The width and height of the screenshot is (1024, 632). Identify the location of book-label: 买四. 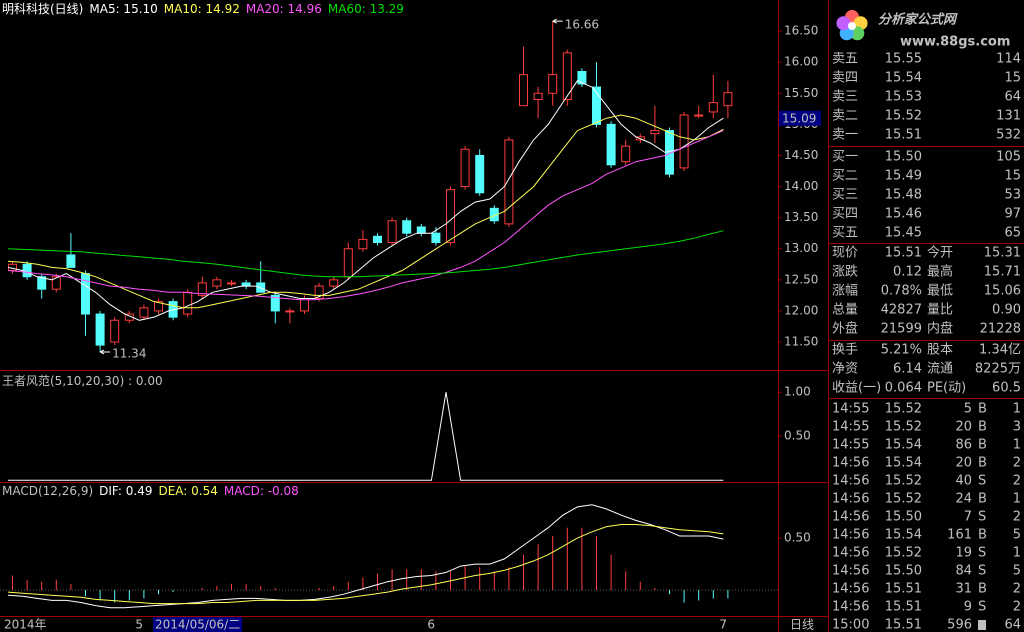
(845, 214).